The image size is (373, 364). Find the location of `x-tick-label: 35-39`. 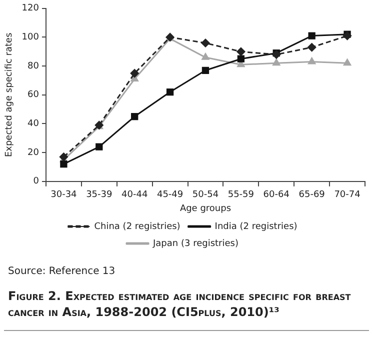

x-tick-label: 35-39 is located at coordinates (99, 195).